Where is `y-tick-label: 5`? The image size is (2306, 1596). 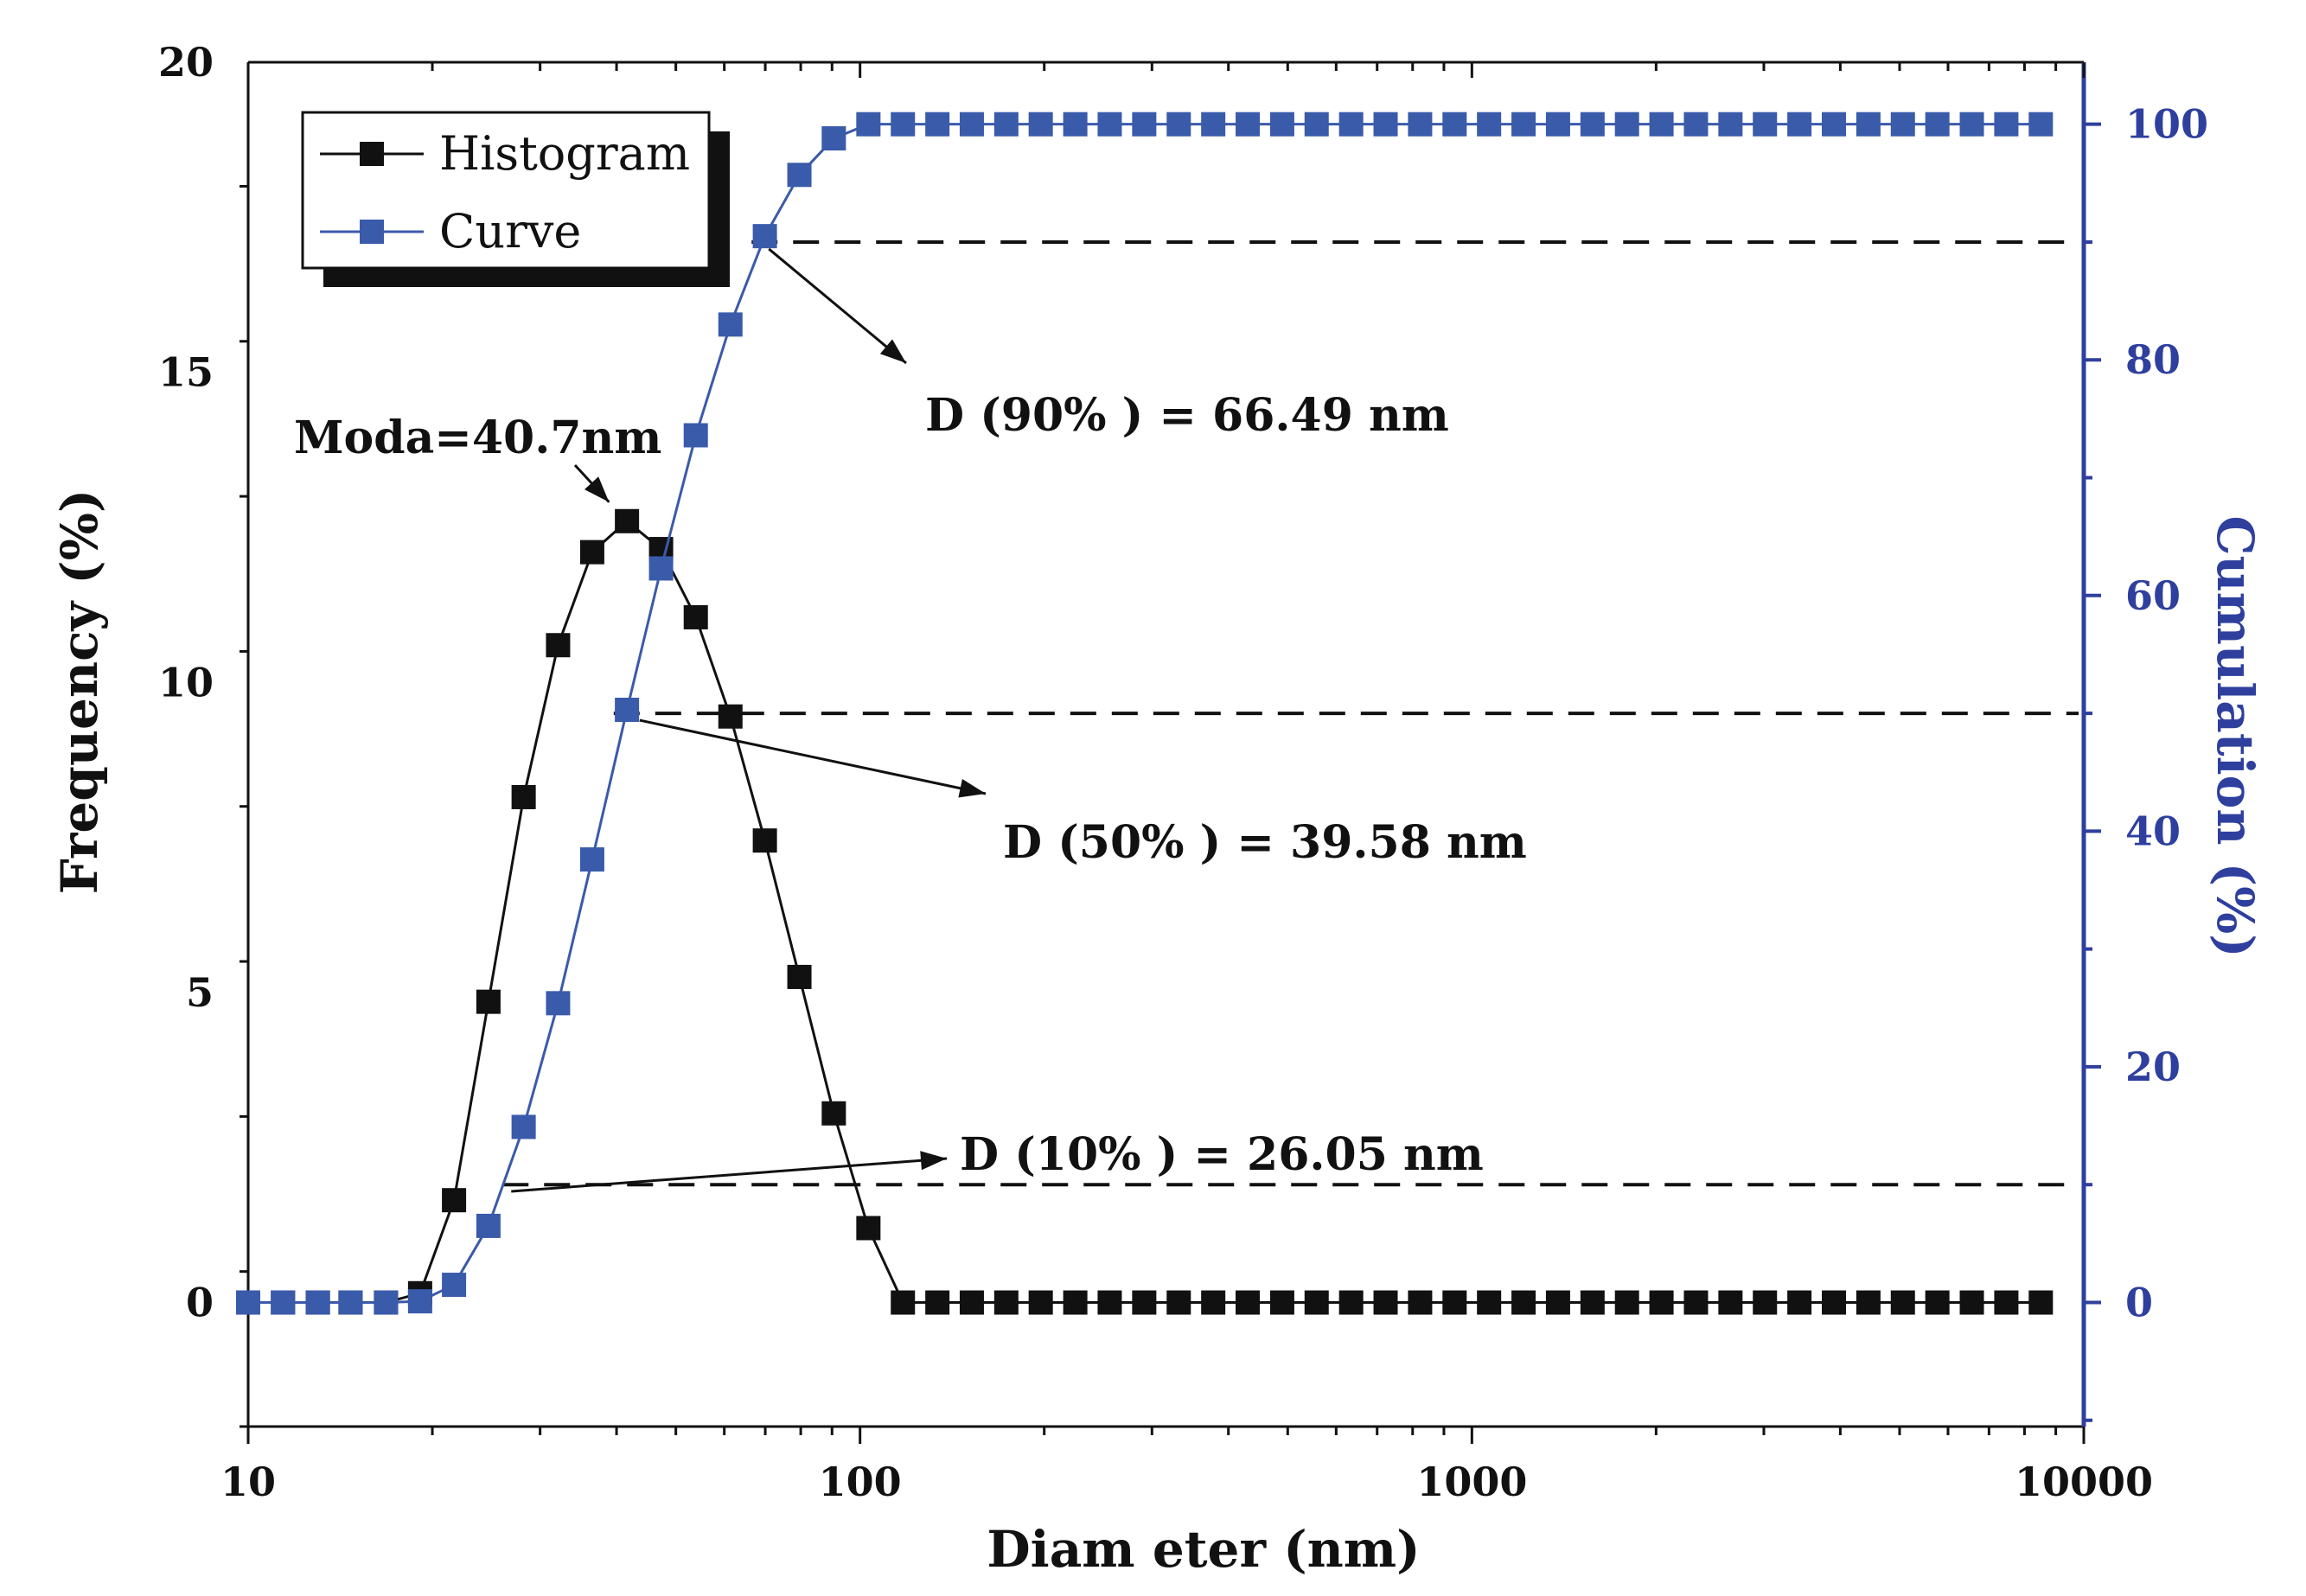 y-tick-label: 5 is located at coordinates (200, 992).